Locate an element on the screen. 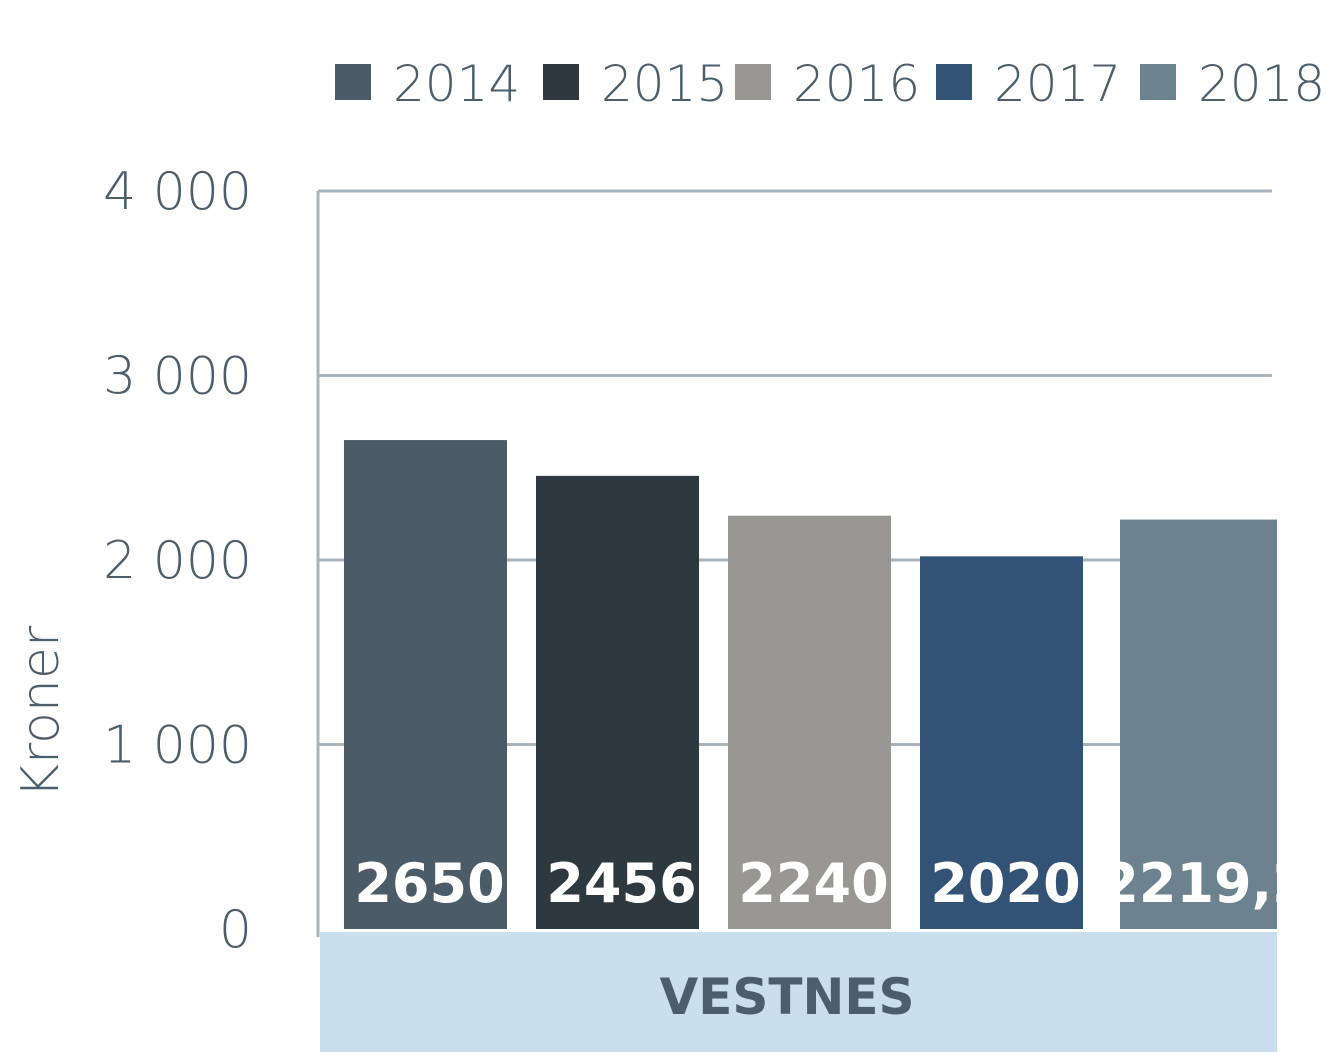  legend-label-2017: 2017 is located at coordinates (1057, 84).